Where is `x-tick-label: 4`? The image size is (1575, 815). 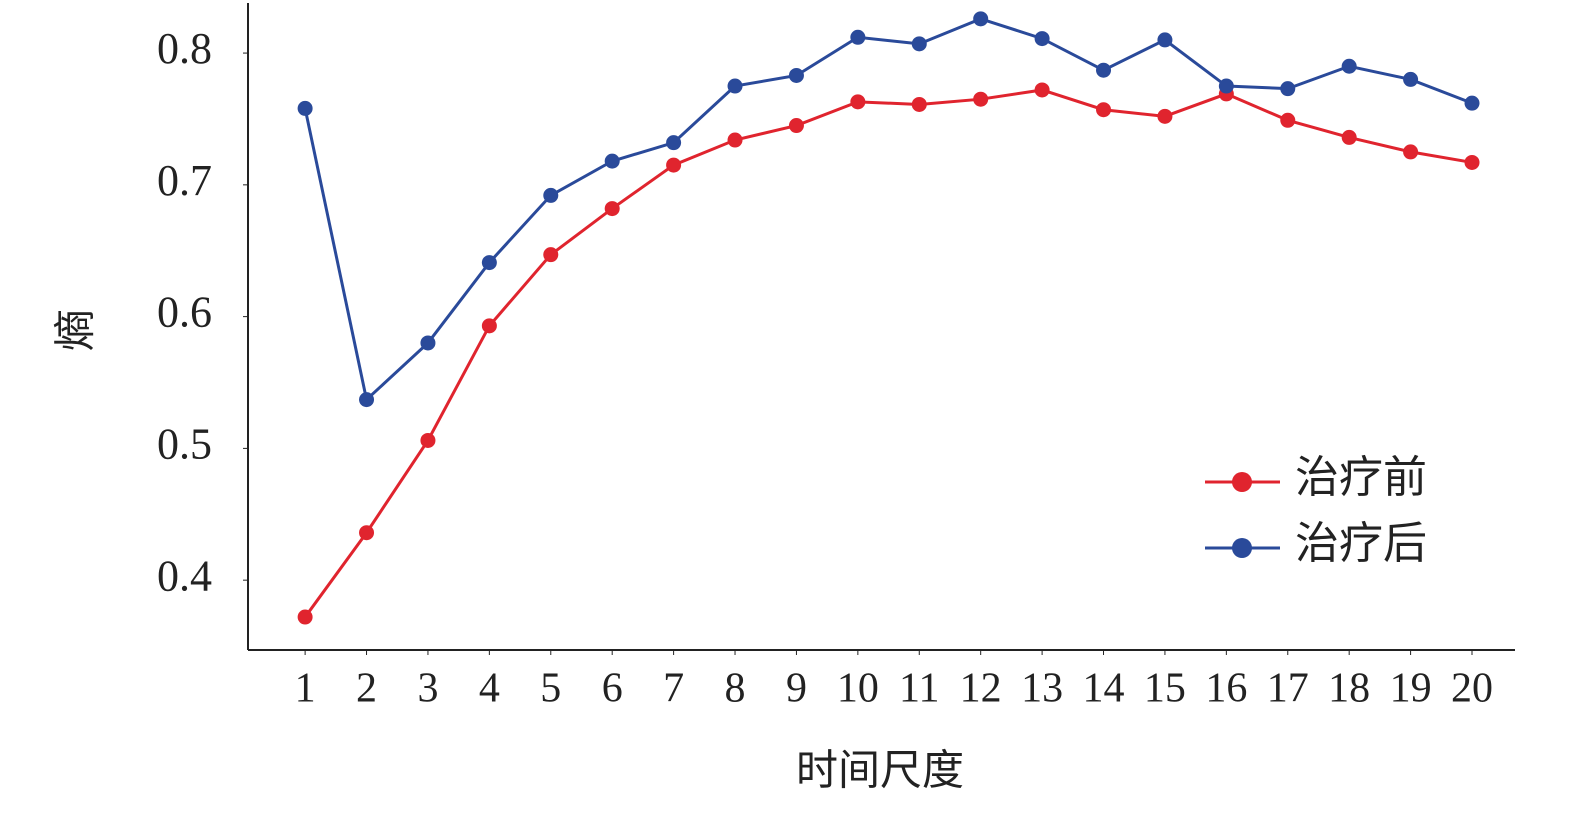 x-tick-label: 4 is located at coordinates (489, 689).